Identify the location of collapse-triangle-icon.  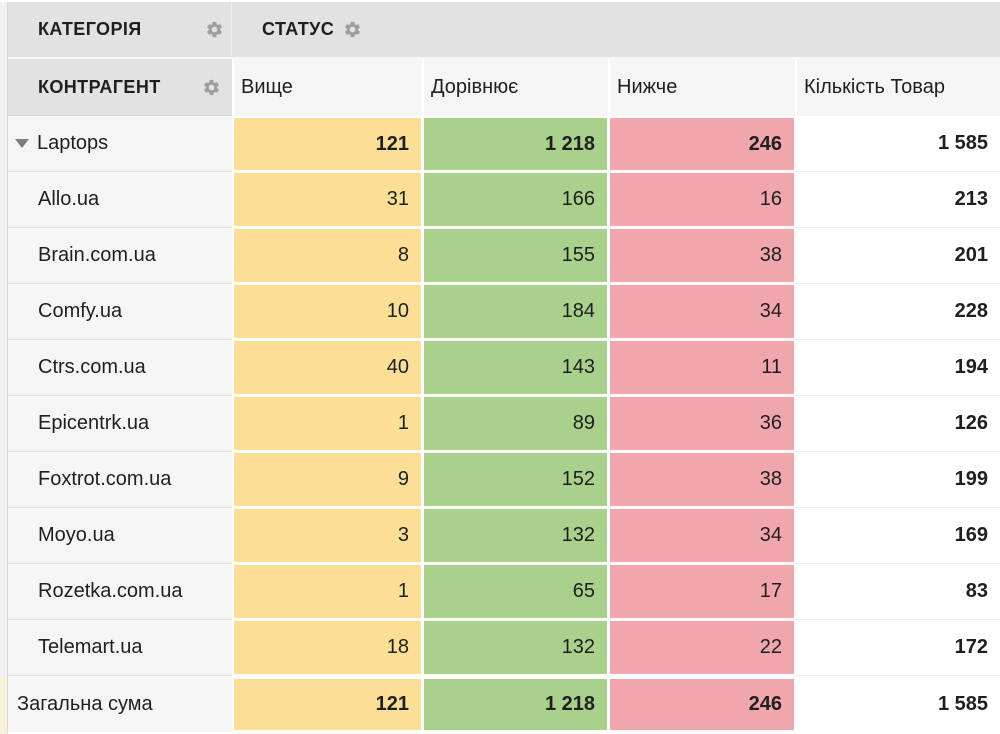
(22, 143).